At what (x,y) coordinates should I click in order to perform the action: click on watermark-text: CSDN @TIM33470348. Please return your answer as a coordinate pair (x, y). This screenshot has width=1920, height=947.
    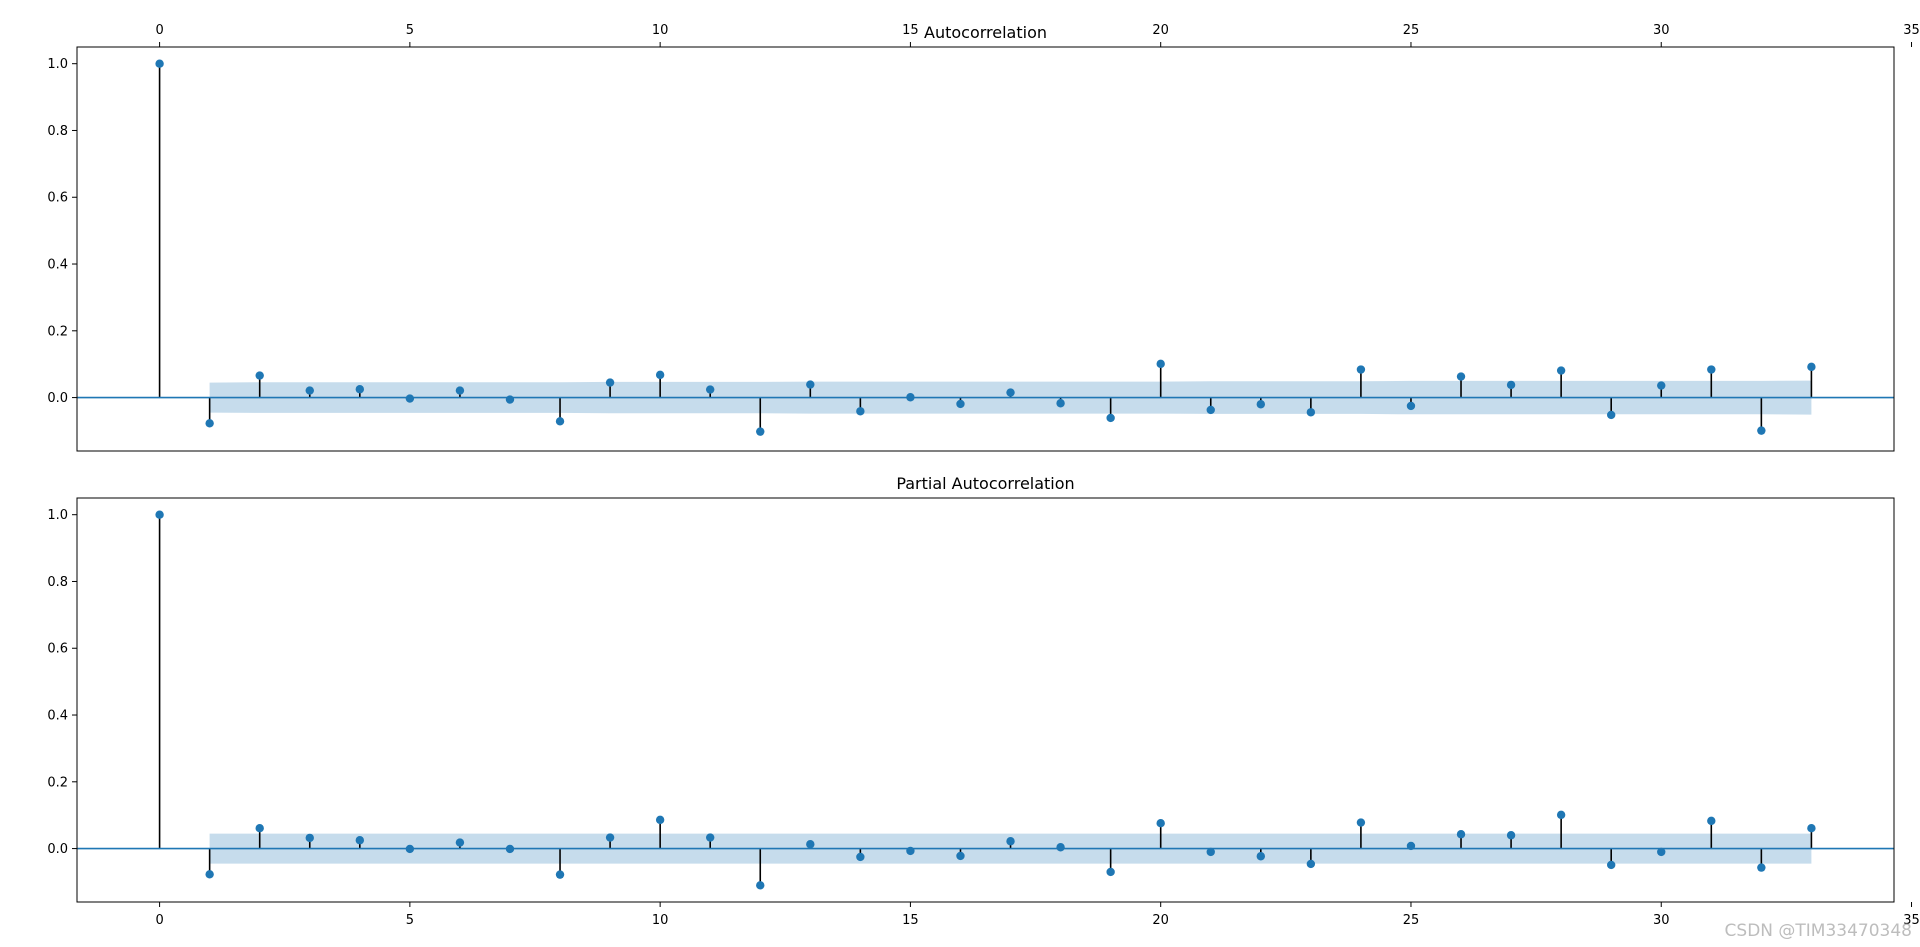
    Looking at the image, I should click on (1818, 931).